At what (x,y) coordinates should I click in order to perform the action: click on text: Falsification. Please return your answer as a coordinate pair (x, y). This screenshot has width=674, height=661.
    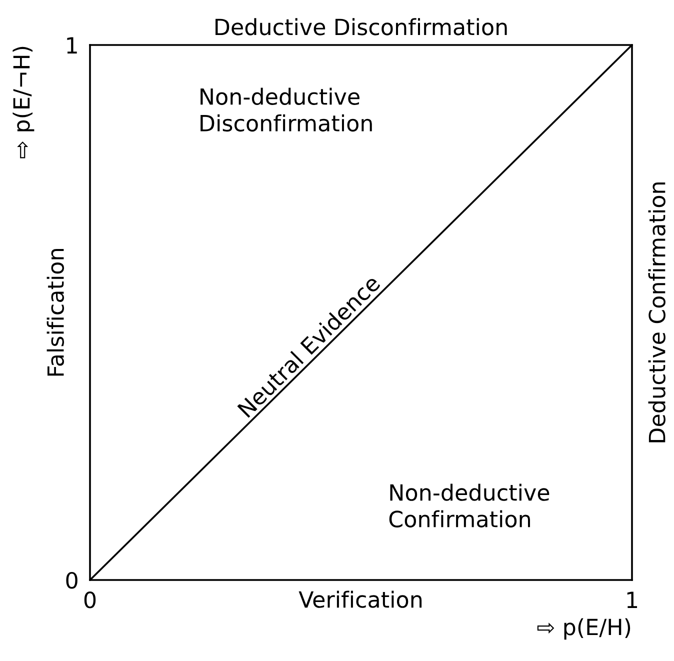
    Looking at the image, I should click on (55, 312).